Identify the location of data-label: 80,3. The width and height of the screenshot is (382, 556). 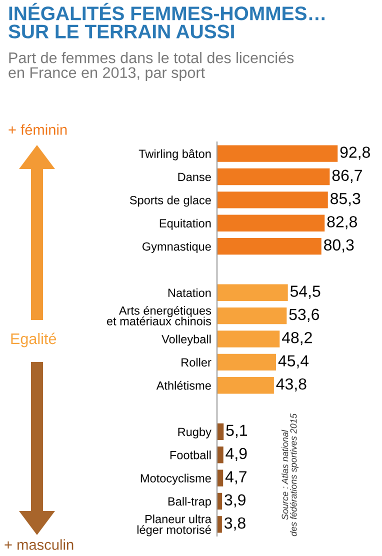
(339, 245).